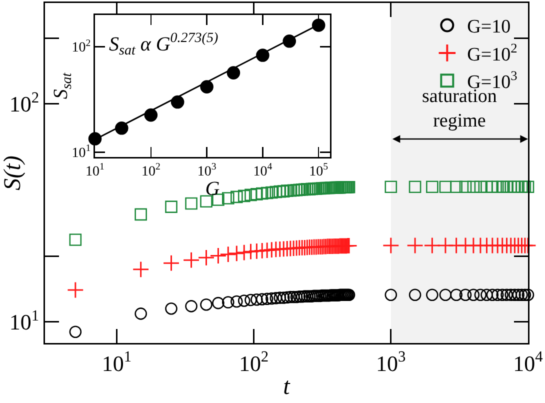  Describe the element at coordinates (212, 189) in the screenshot. I see `x-axis-title: G` at that location.